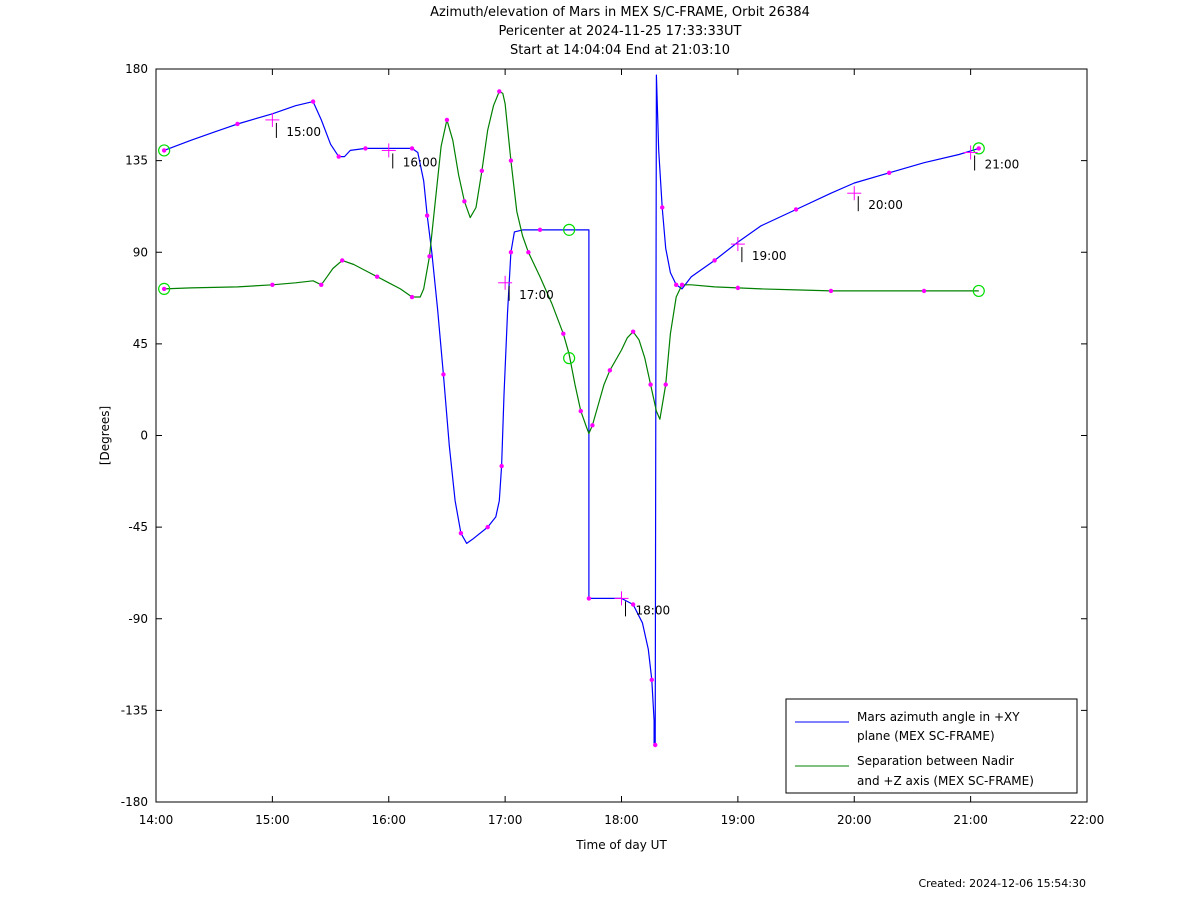 This screenshot has height=901, width=1200. What do you see at coordinates (420, 162) in the screenshot?
I see `hour-label: 16:00` at bounding box center [420, 162].